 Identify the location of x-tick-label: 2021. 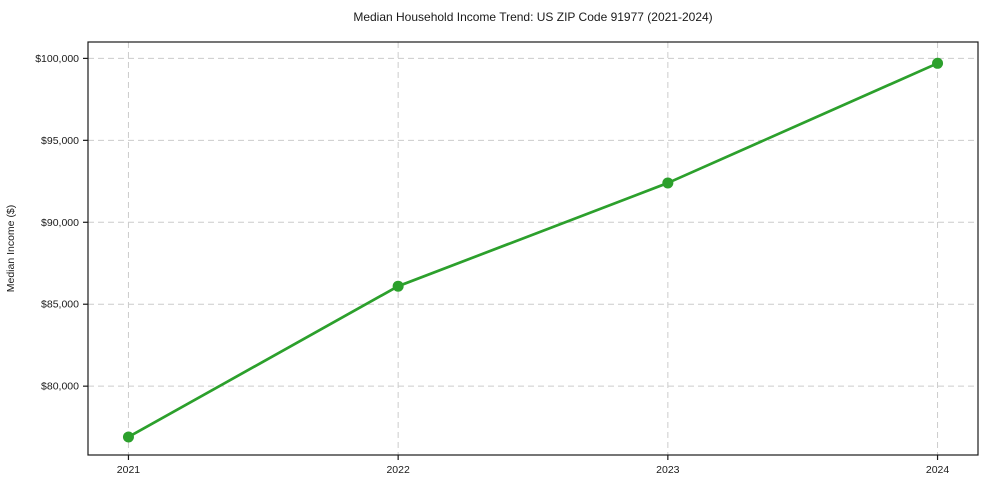
(129, 470).